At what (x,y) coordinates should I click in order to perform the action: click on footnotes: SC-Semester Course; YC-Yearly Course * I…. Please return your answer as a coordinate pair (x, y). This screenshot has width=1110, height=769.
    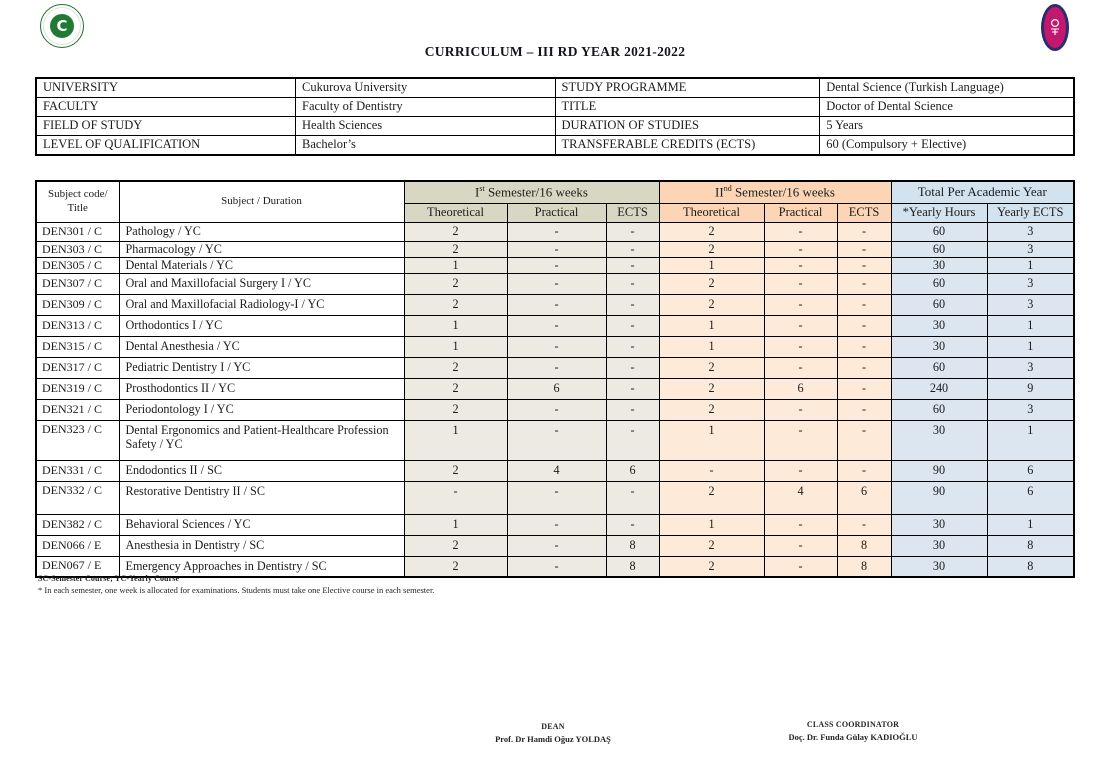
    Looking at the image, I should click on (236, 584).